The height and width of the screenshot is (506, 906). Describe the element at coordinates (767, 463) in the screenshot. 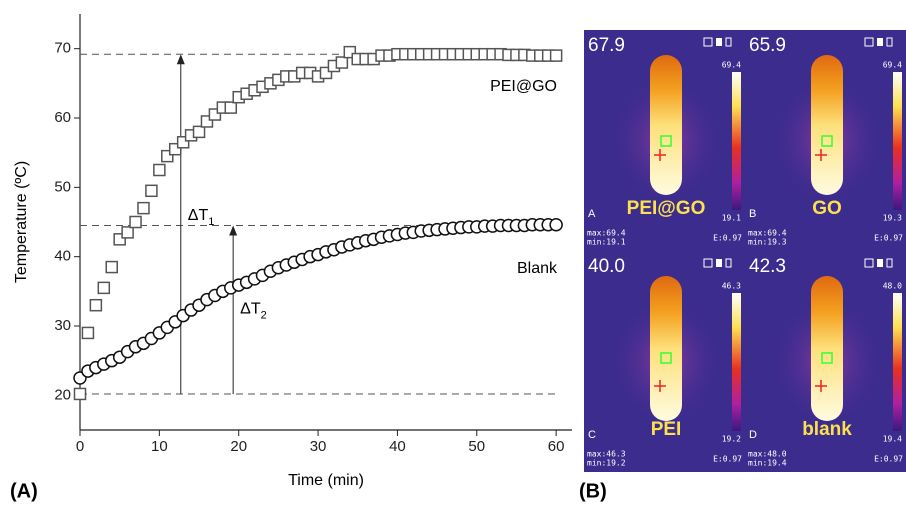

I see `min-reading: min:19.4` at that location.